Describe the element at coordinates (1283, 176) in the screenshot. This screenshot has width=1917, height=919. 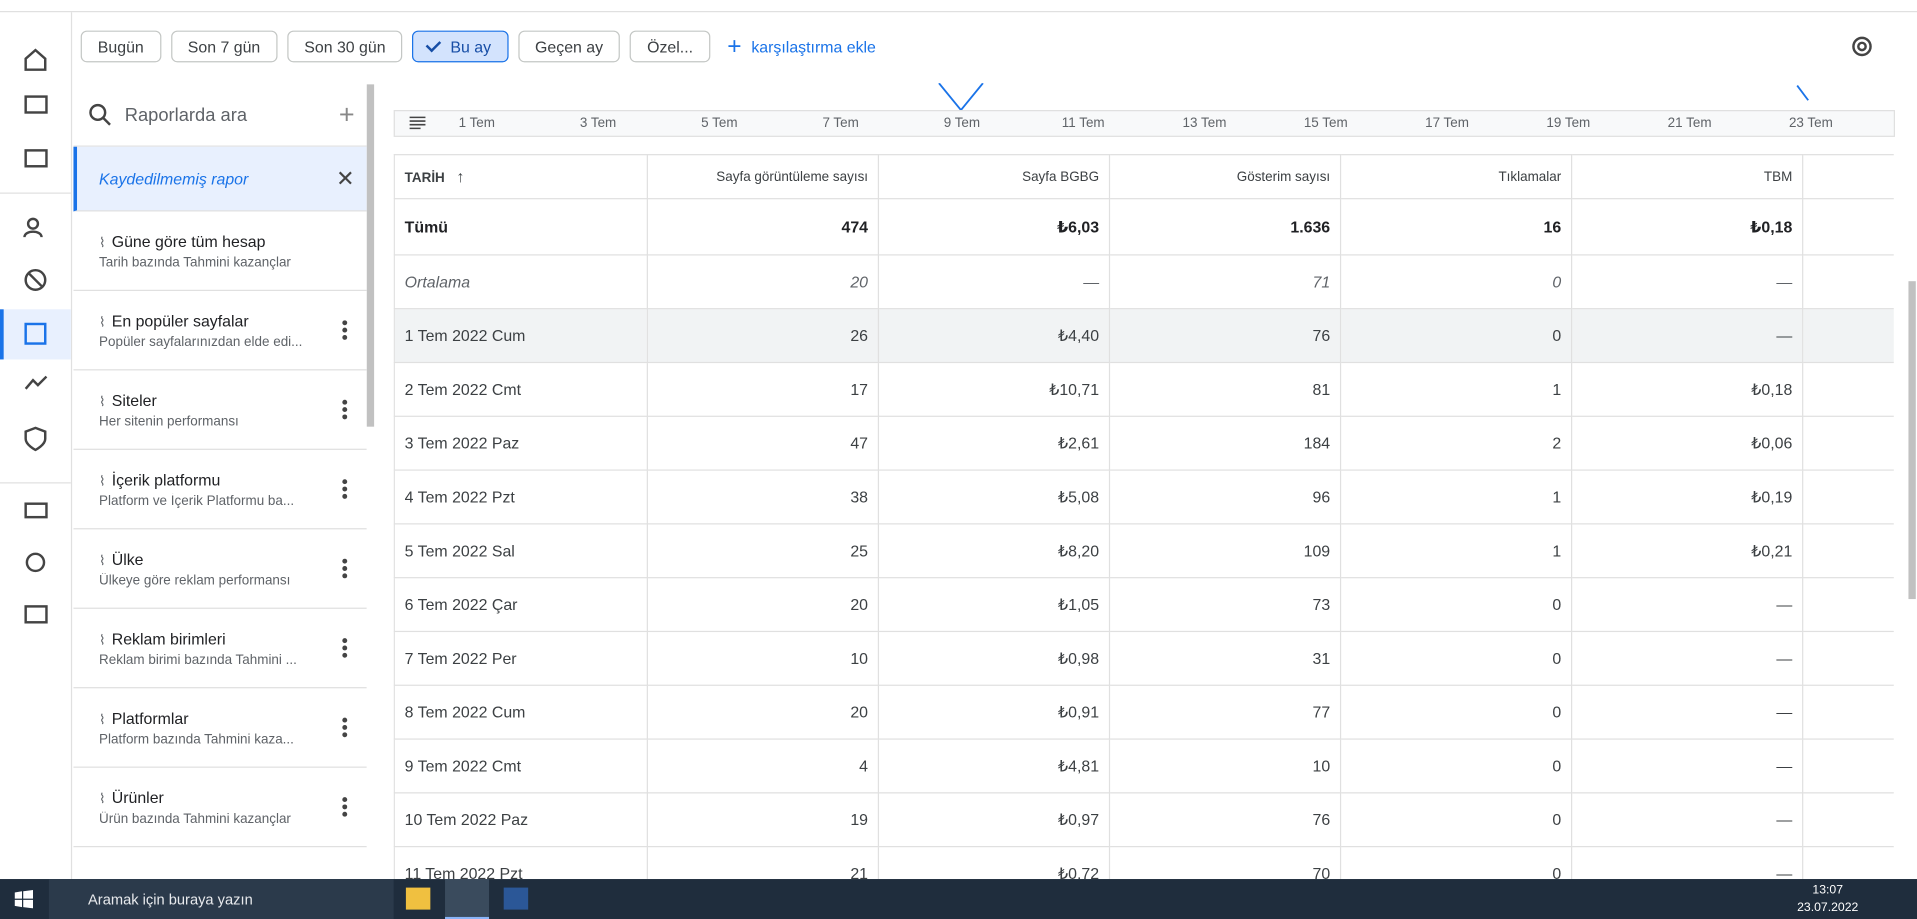
I see `header-text: Gösterim sayısı` at that location.